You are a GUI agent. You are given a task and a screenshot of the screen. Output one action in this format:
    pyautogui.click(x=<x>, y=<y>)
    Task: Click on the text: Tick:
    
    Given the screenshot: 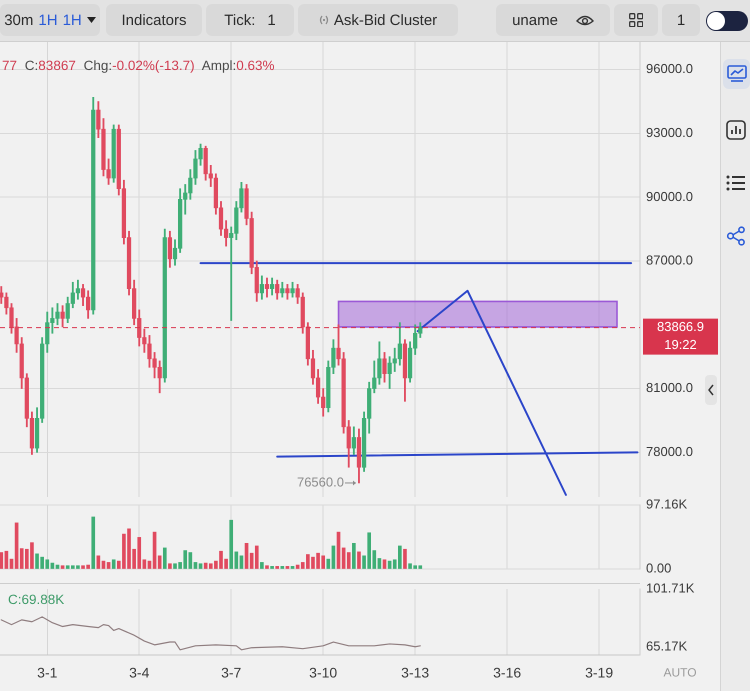 What is the action you would take?
    pyautogui.click(x=240, y=20)
    